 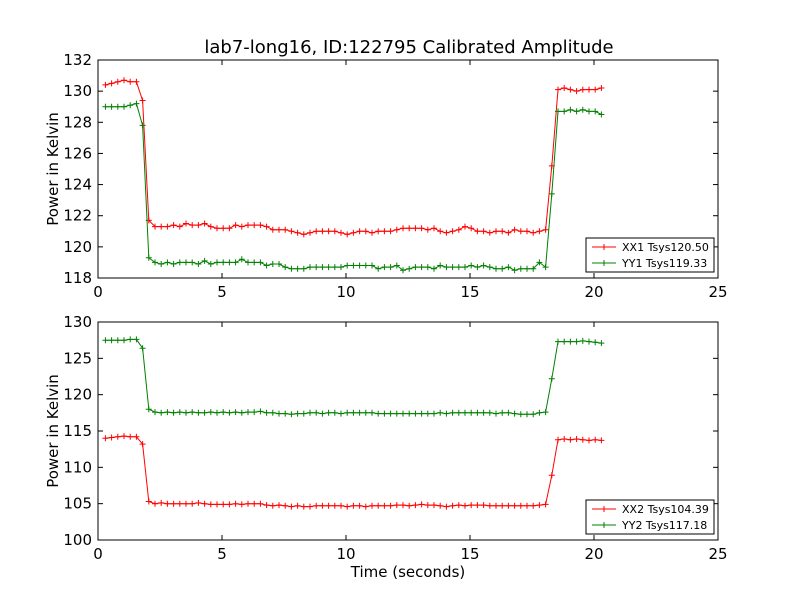 What do you see at coordinates (77, 60) in the screenshot?
I see `y-tick-label: 132` at bounding box center [77, 60].